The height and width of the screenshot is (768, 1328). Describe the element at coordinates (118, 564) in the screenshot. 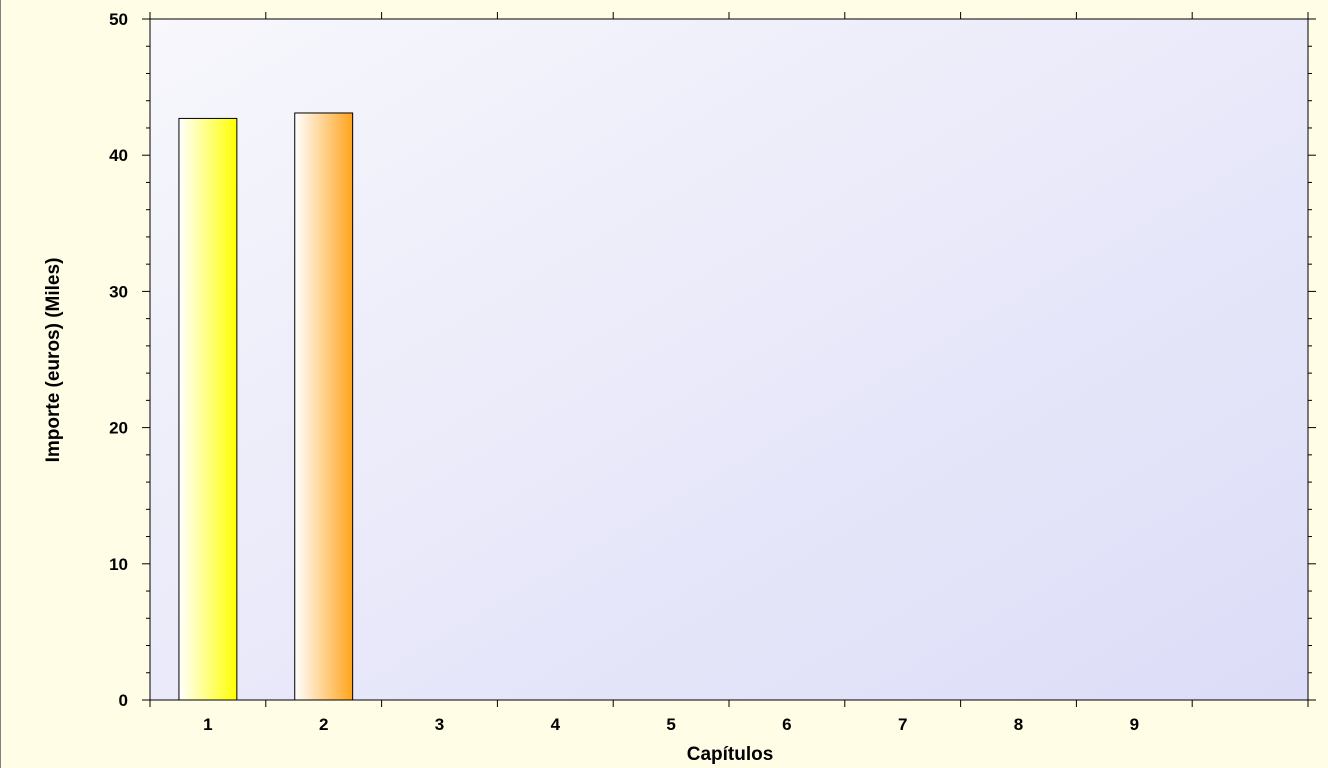

I see `y-tick-label: 10` at that location.